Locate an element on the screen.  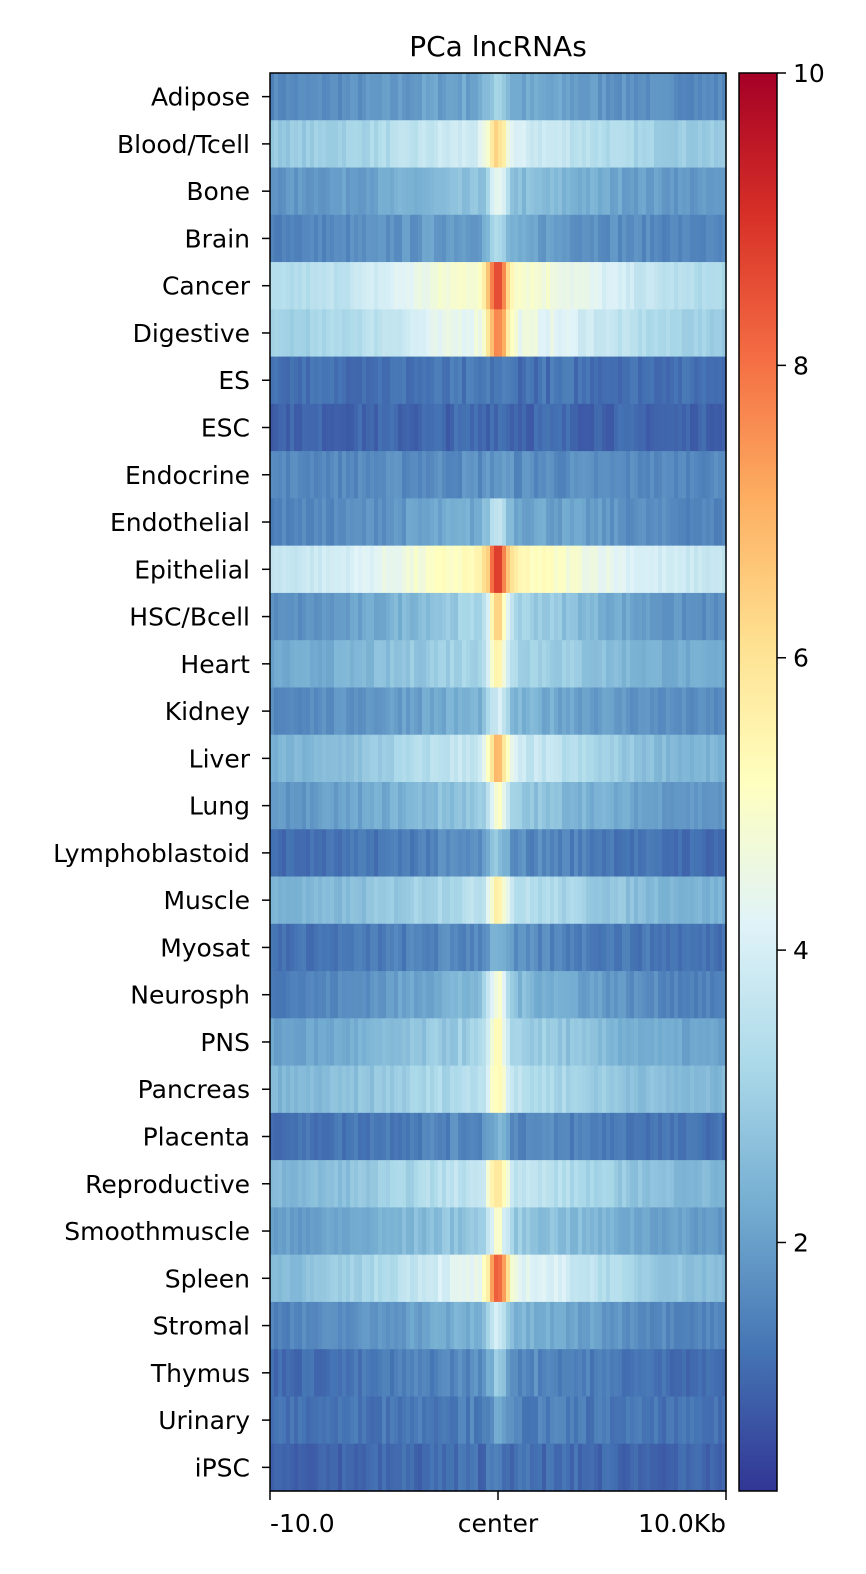
row-label: Epithelial is located at coordinates (192, 569).